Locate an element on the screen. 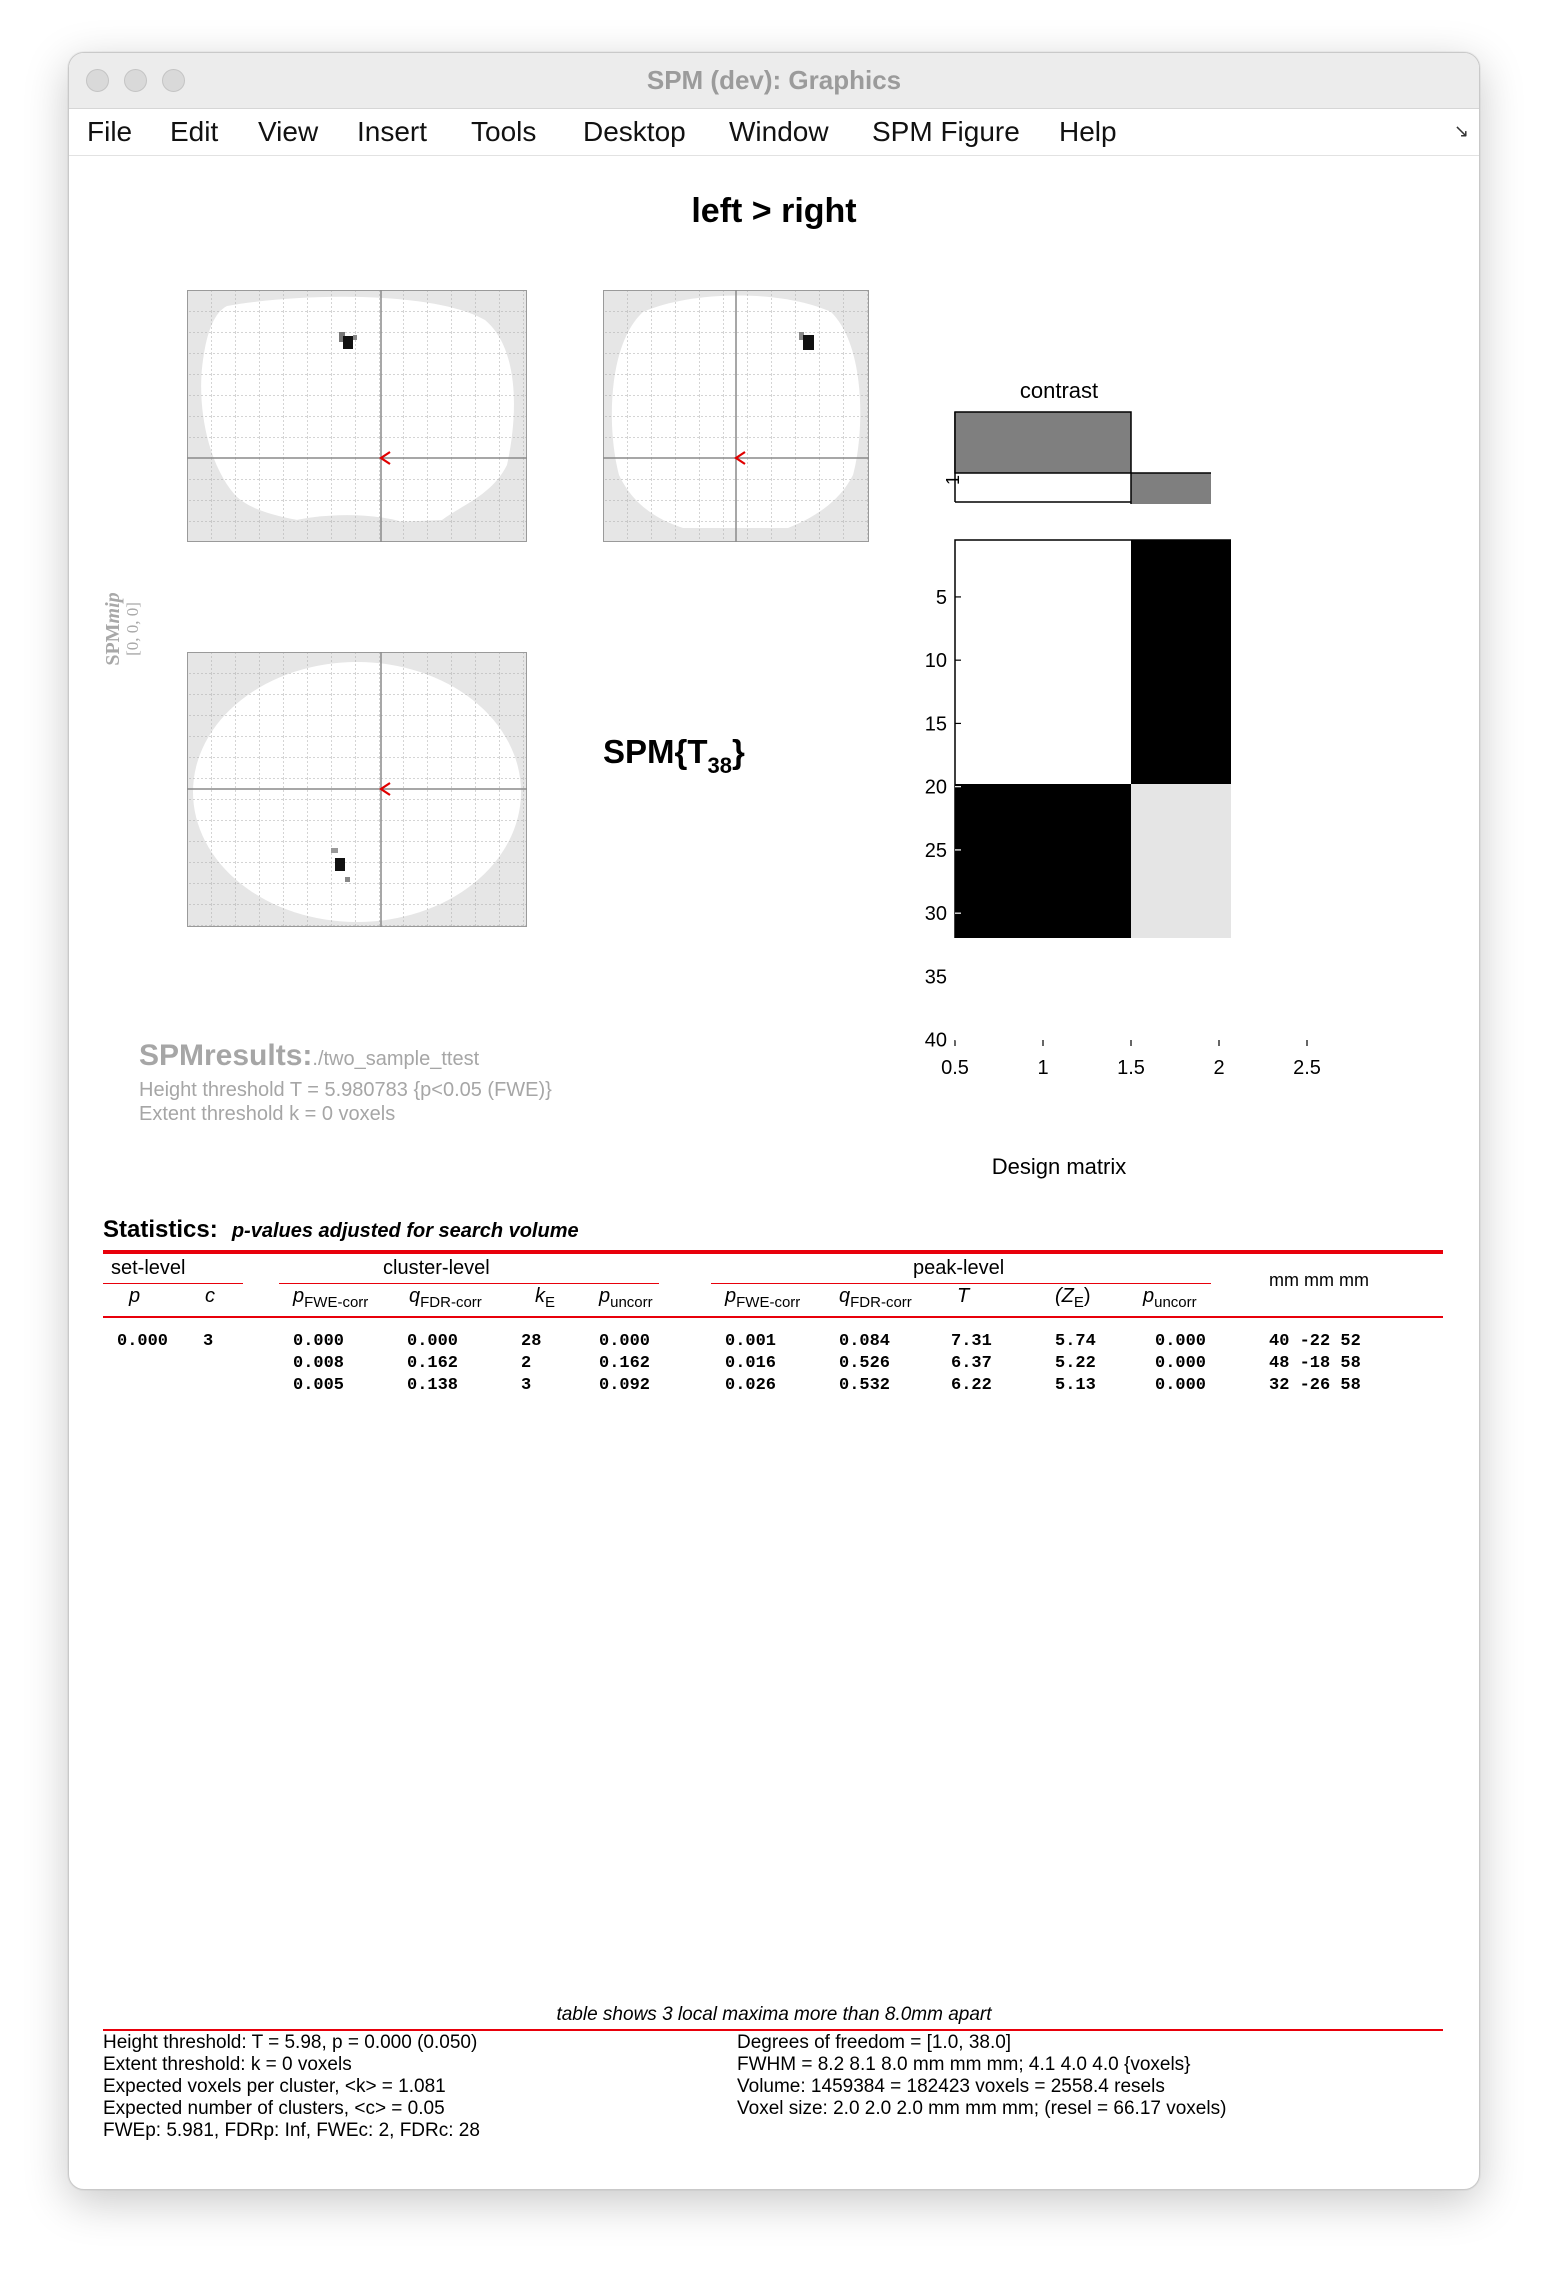 This screenshot has height=2274, width=1548. menu-tools: Tools is located at coordinates (504, 131).